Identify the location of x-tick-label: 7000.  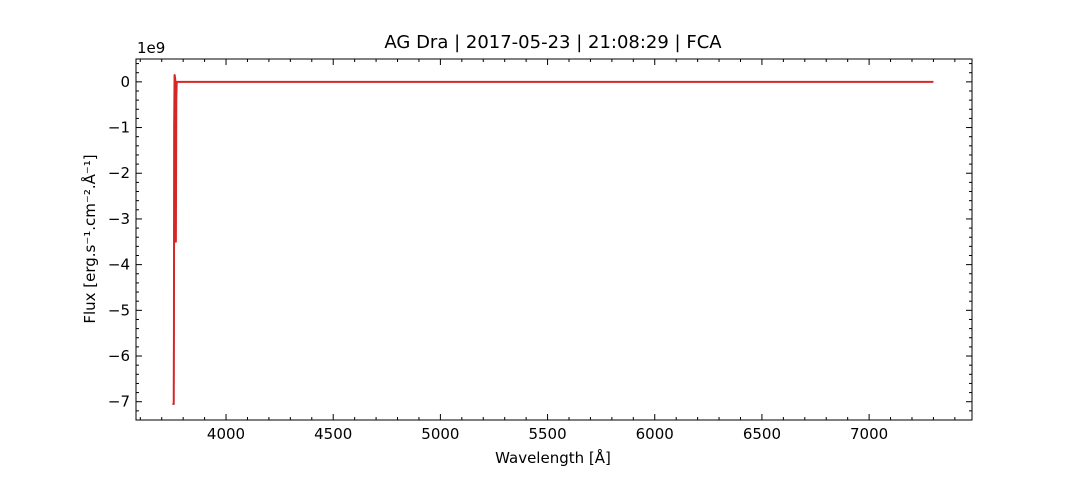
(869, 434).